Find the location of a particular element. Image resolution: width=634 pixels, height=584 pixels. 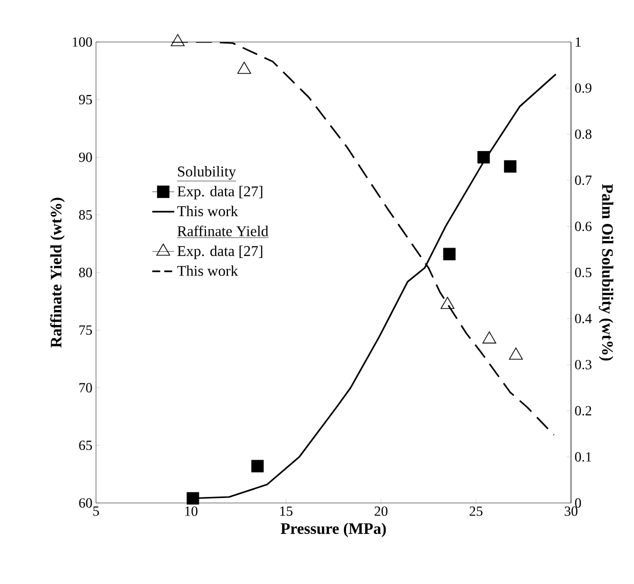

y2-tick-label: 0.7 is located at coordinates (583, 181).